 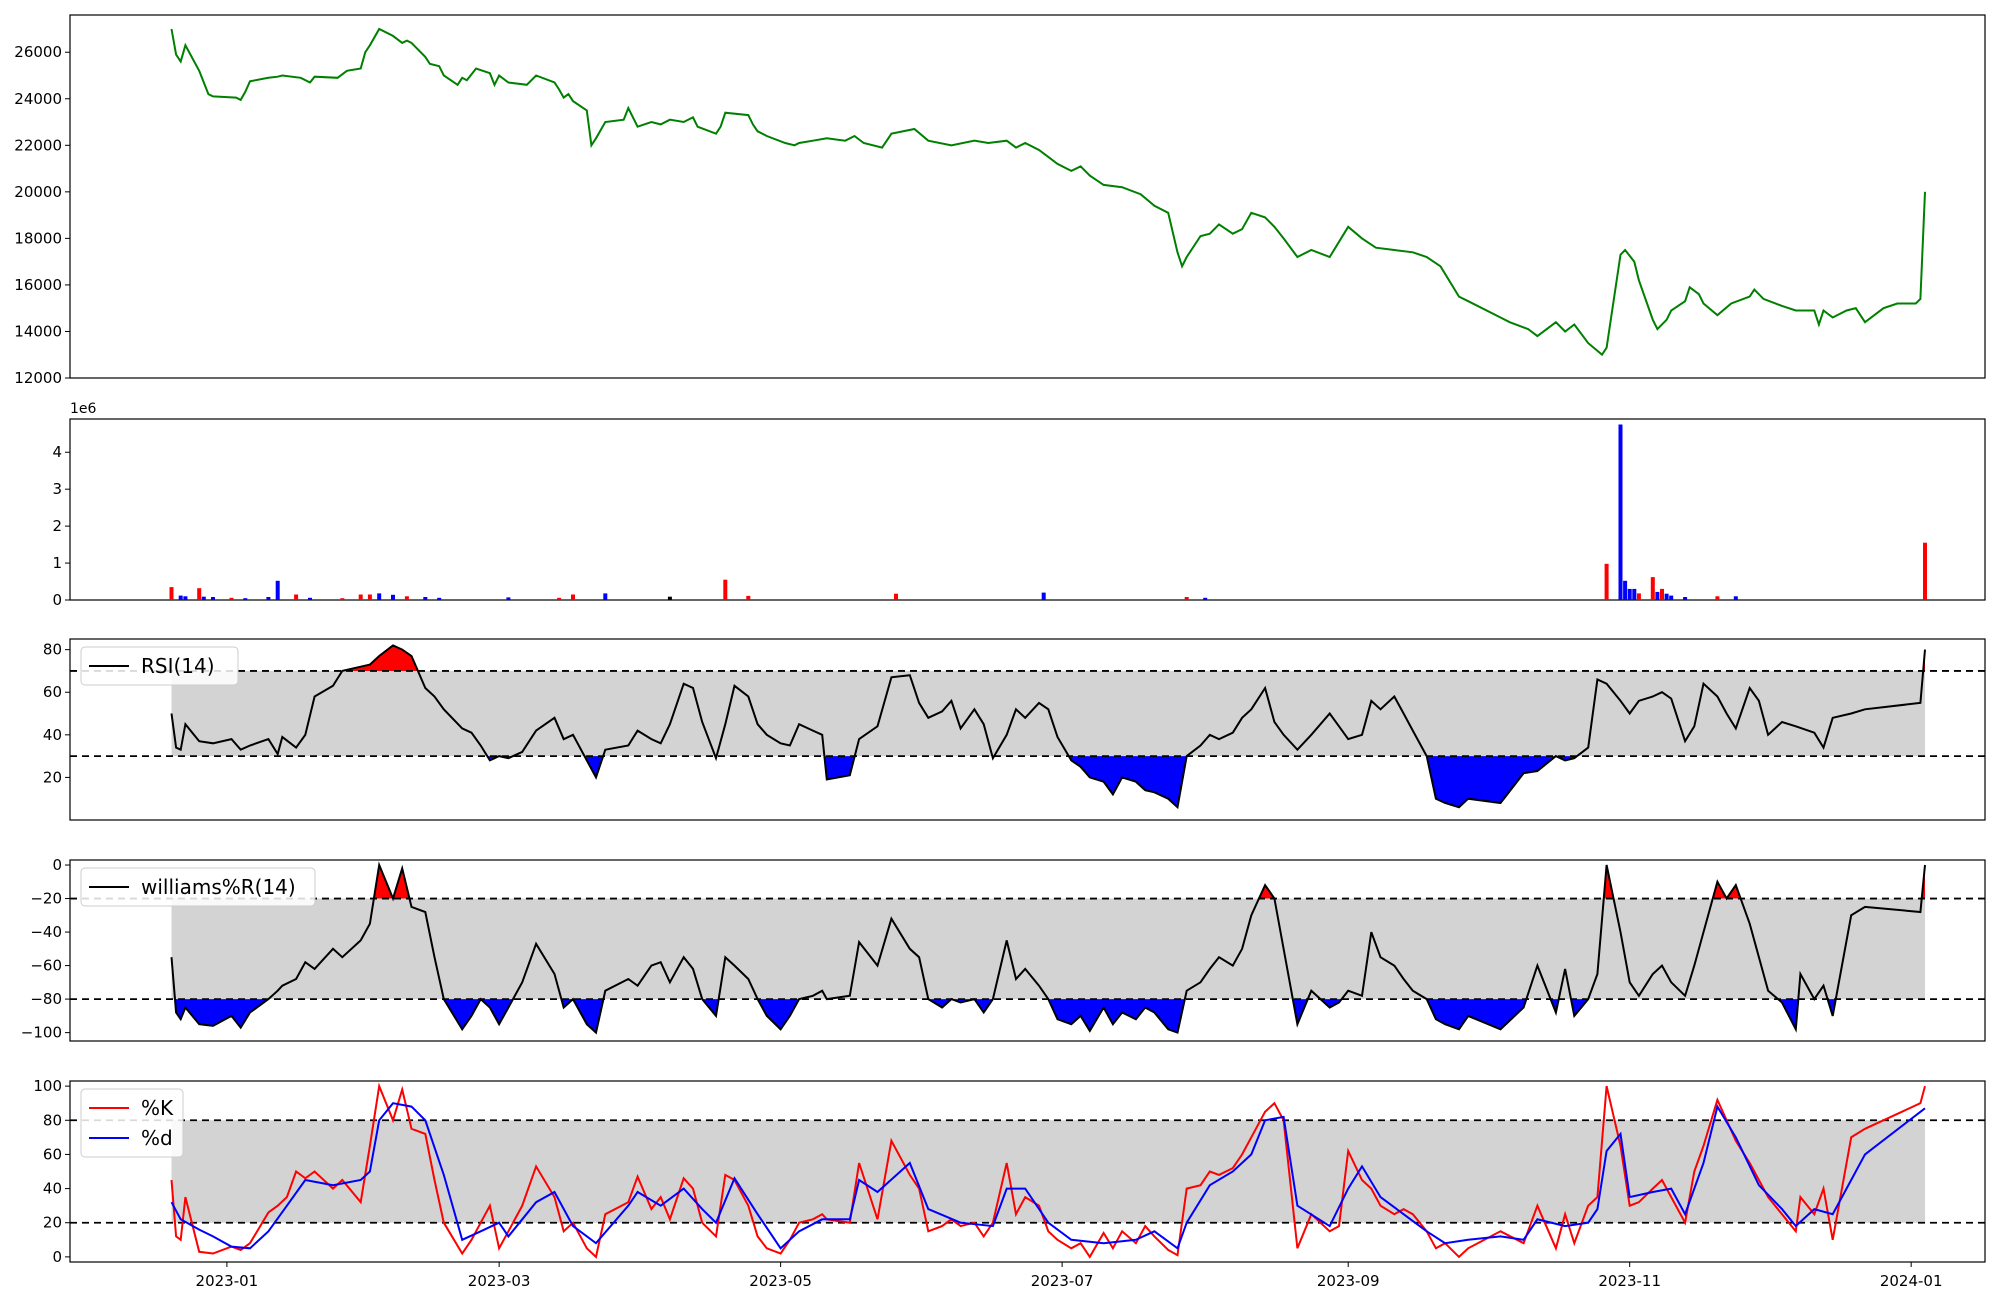 What do you see at coordinates (1032, 782) in the screenshot?
I see `rsi-oversold-fill` at bounding box center [1032, 782].